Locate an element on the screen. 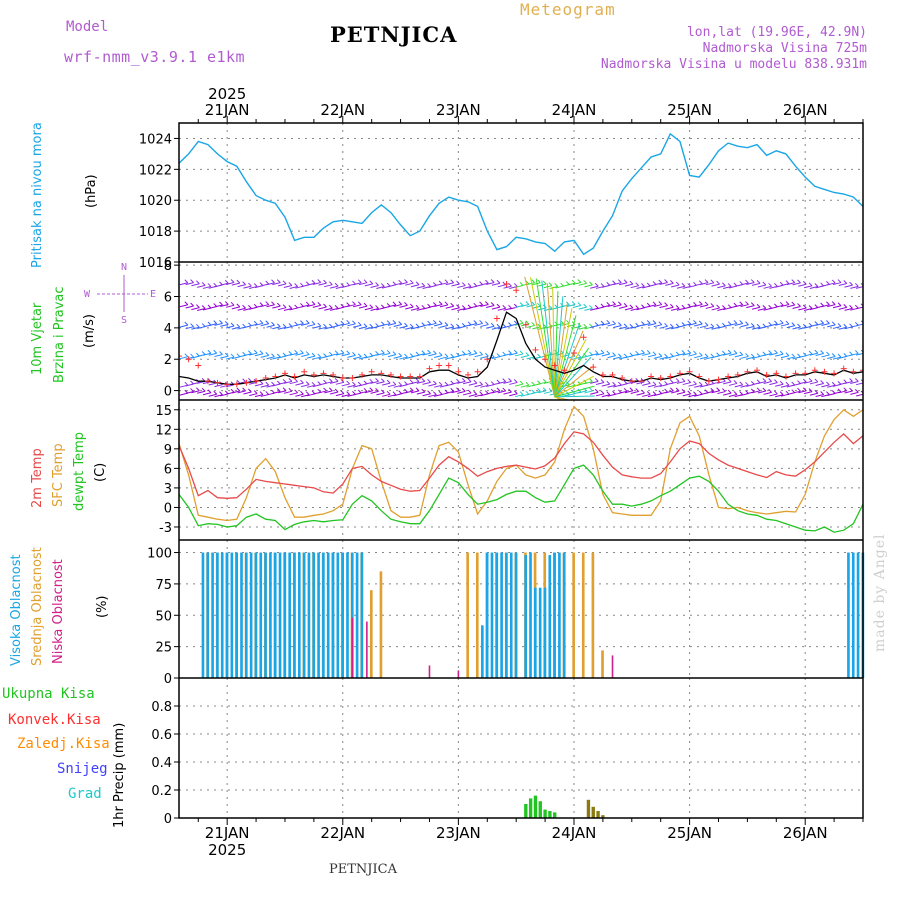 This screenshot has height=900, width=900. station-title: PETNJICA is located at coordinates (394, 34).